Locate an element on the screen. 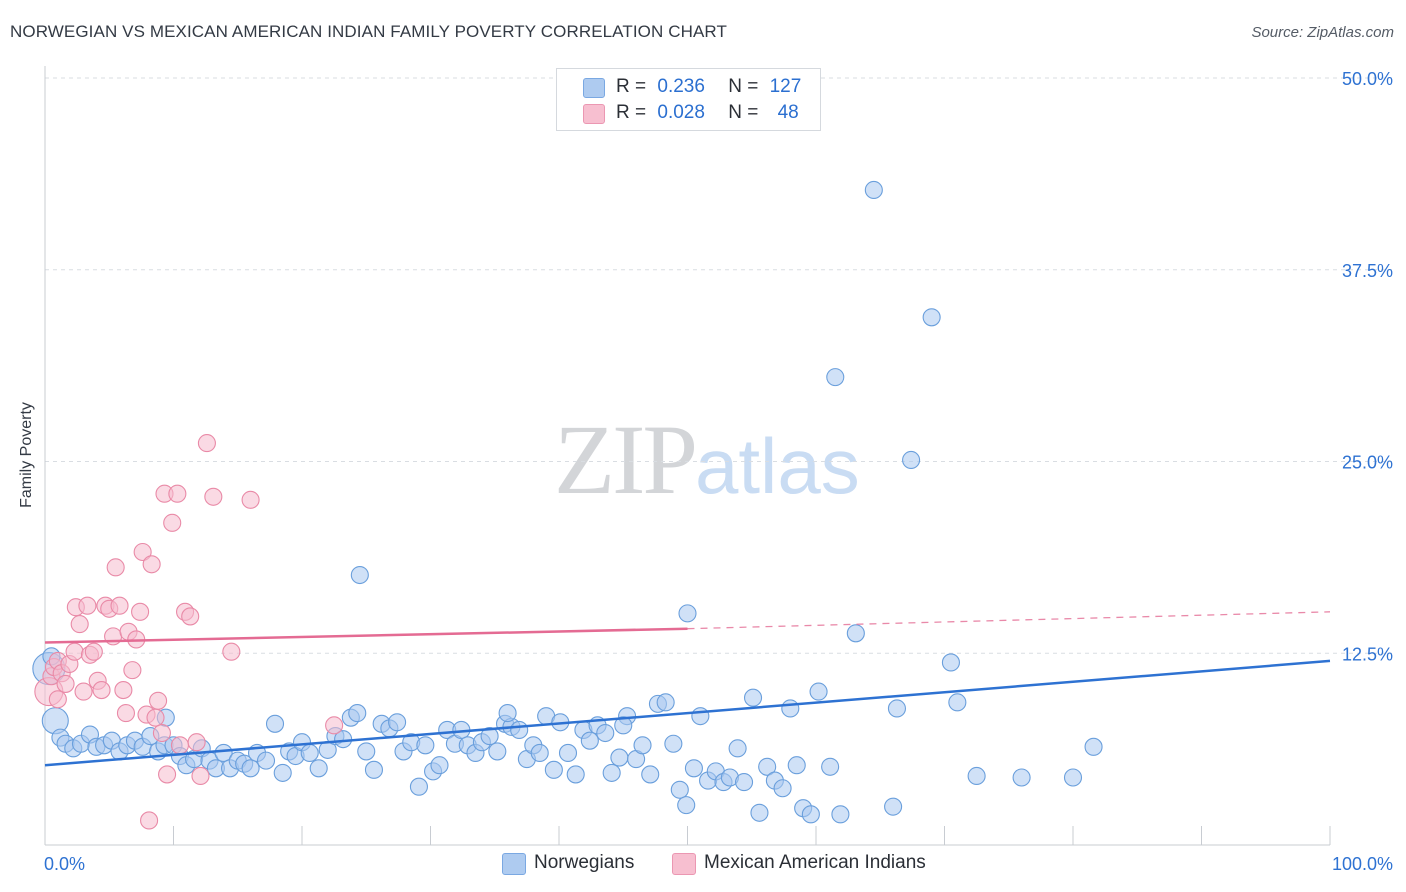 The image size is (1406, 892). legend-label: Mexican American Indians is located at coordinates (815, 862).